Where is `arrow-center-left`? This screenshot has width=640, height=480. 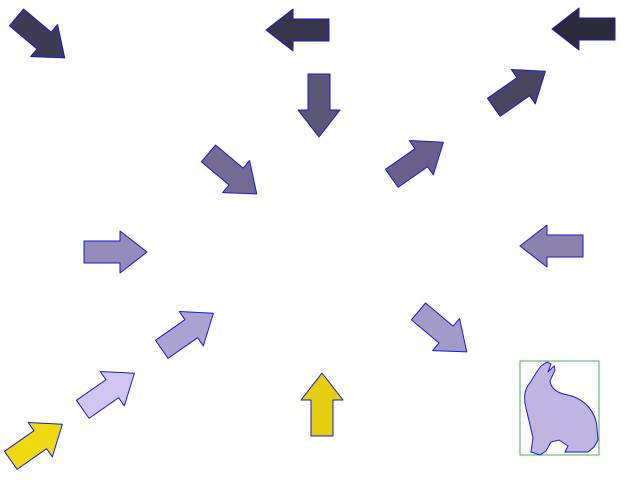 arrow-center-left is located at coordinates (232, 173).